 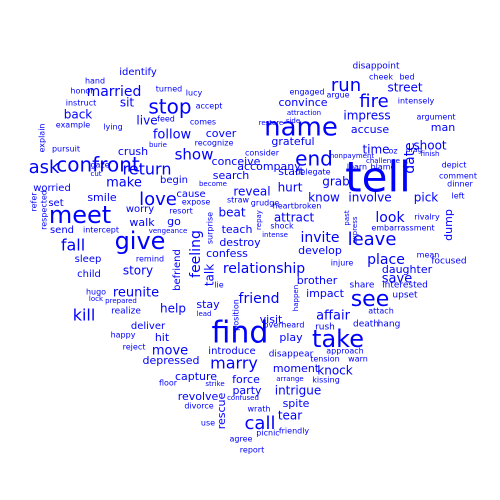 What do you see at coordinates (326, 380) in the screenshot?
I see `word-kissing: kissing` at bounding box center [326, 380].